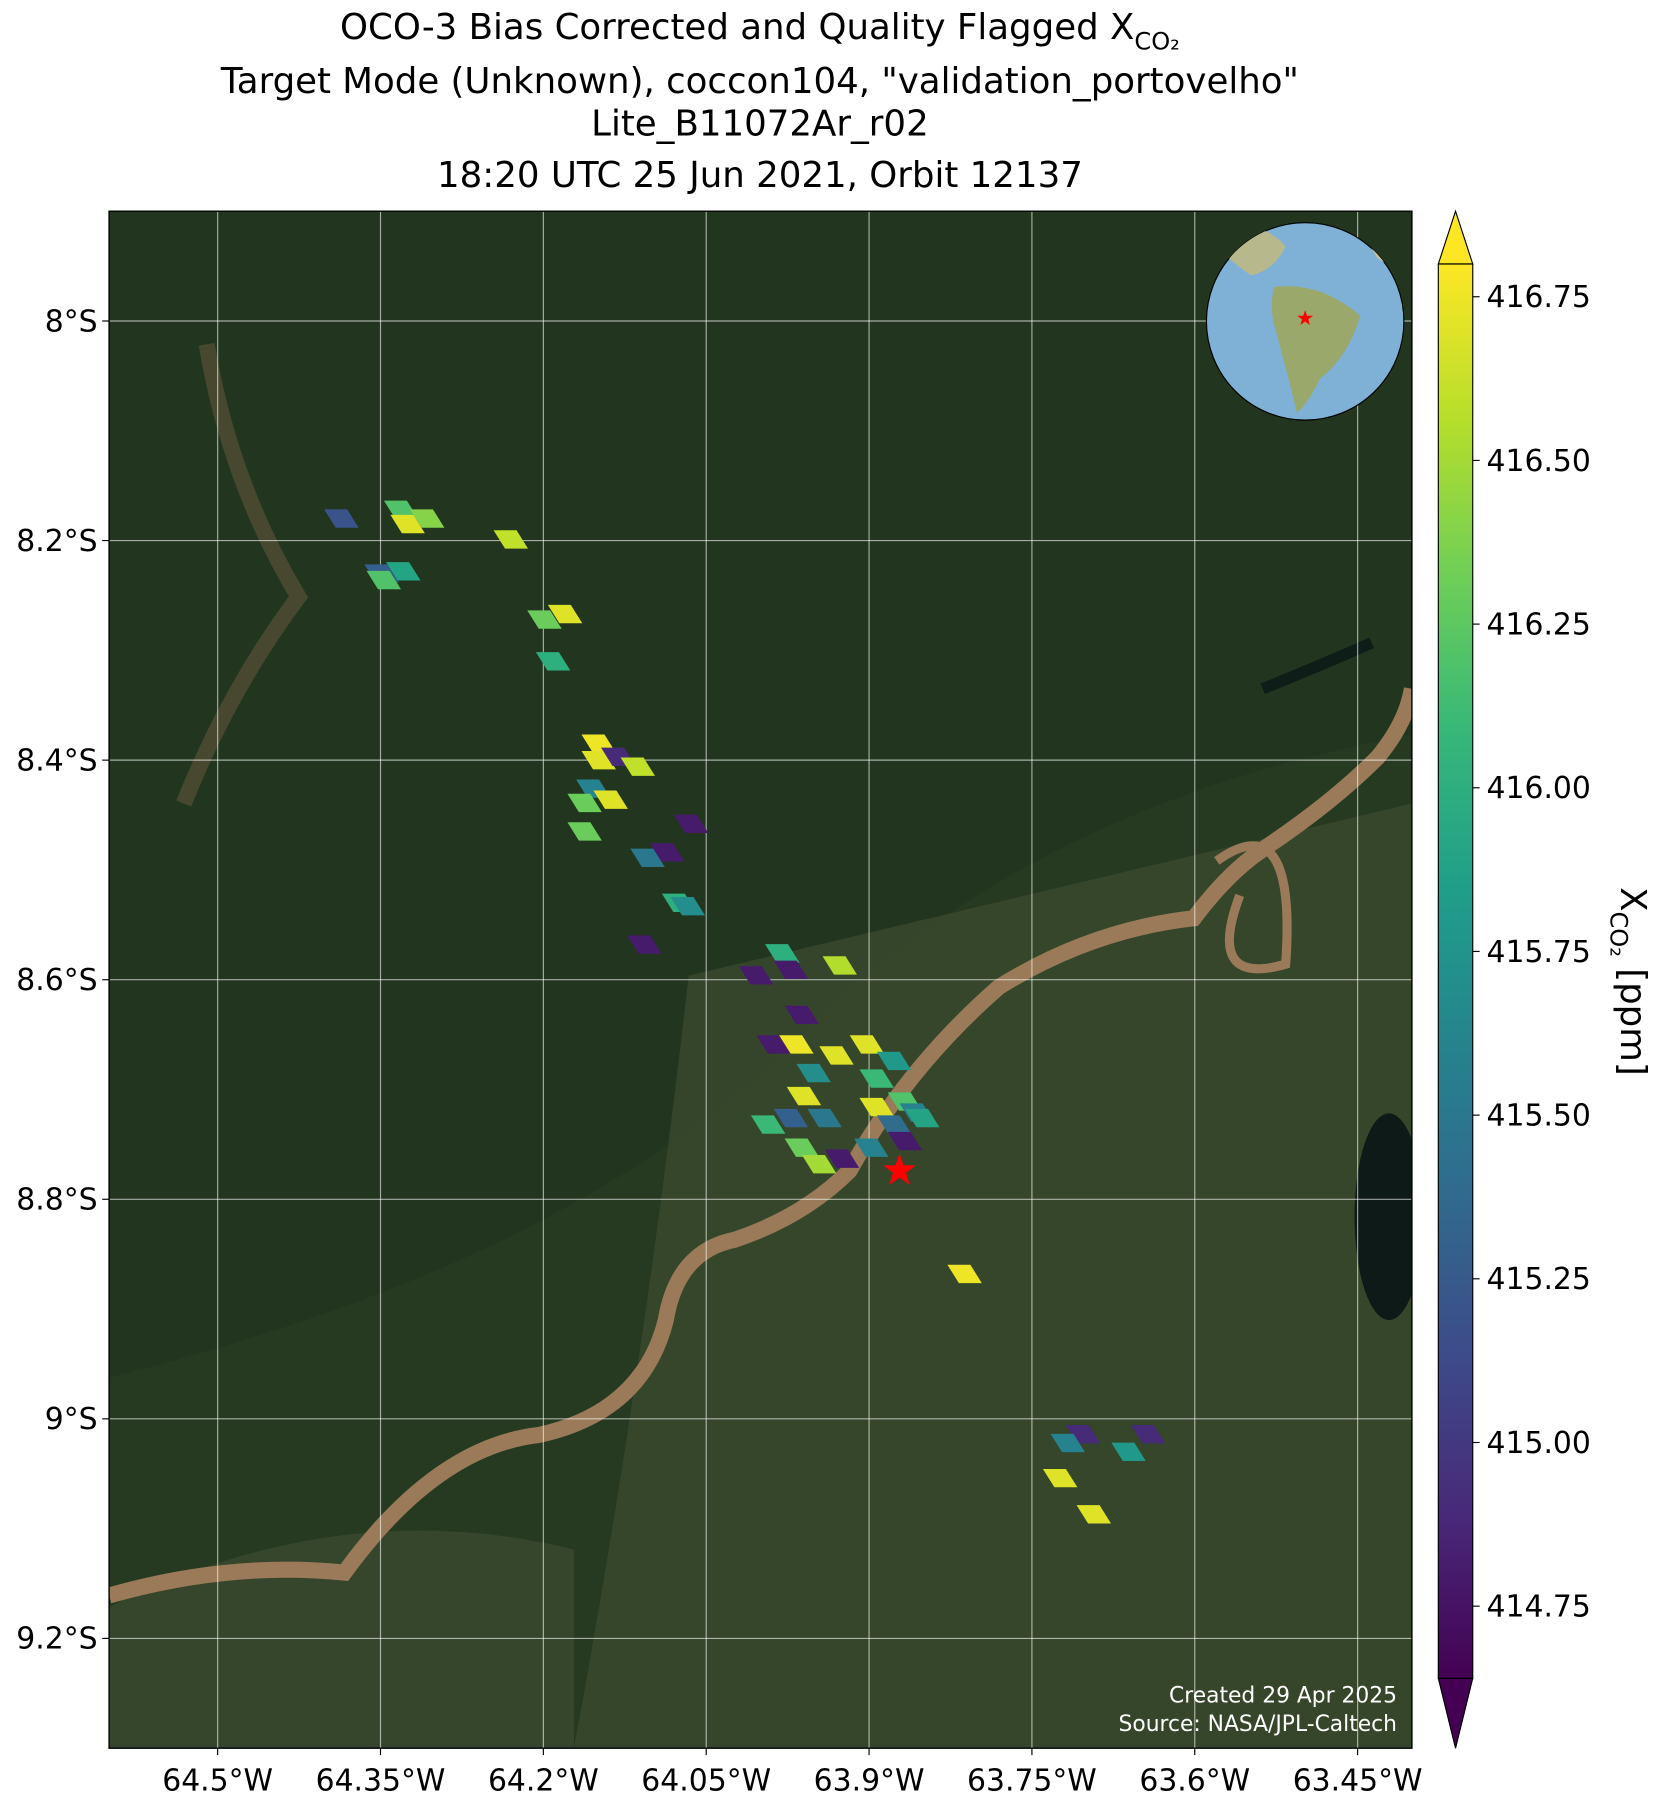 The width and height of the screenshot is (1653, 1801). Describe the element at coordinates (1283, 1695) in the screenshot. I see `footnote-created: Created 29 Apr 2025` at that location.